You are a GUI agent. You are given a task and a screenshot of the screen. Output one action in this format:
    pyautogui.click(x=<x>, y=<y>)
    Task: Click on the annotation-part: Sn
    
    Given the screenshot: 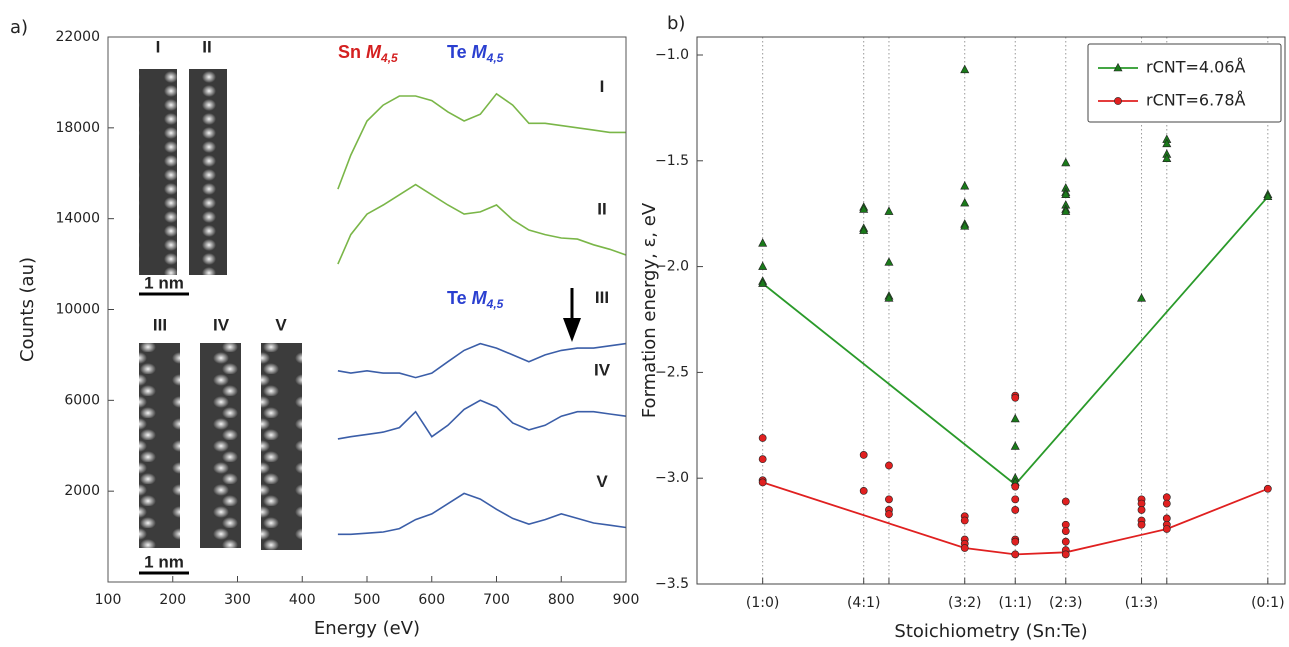 What is the action you would take?
    pyautogui.click(x=352, y=52)
    